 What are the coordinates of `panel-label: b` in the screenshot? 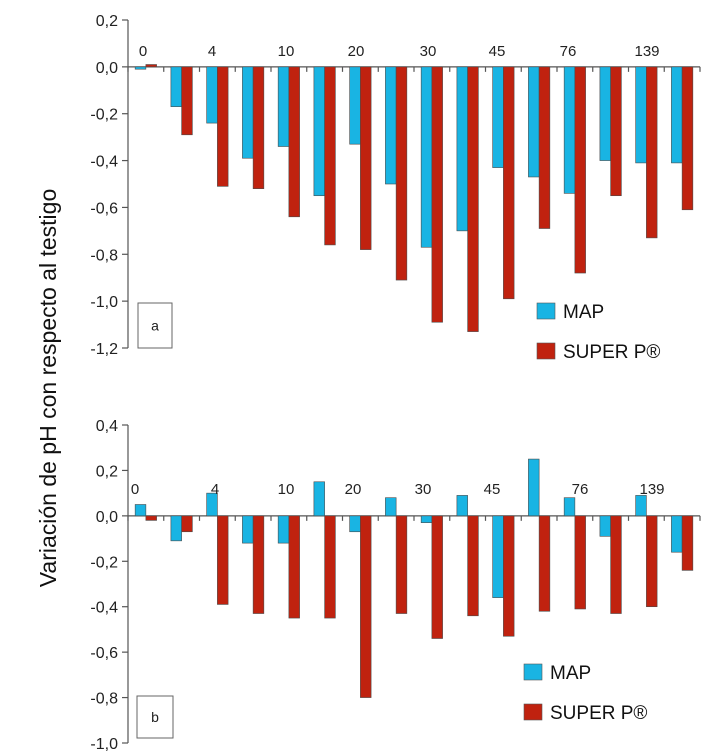 It's located at (155, 717).